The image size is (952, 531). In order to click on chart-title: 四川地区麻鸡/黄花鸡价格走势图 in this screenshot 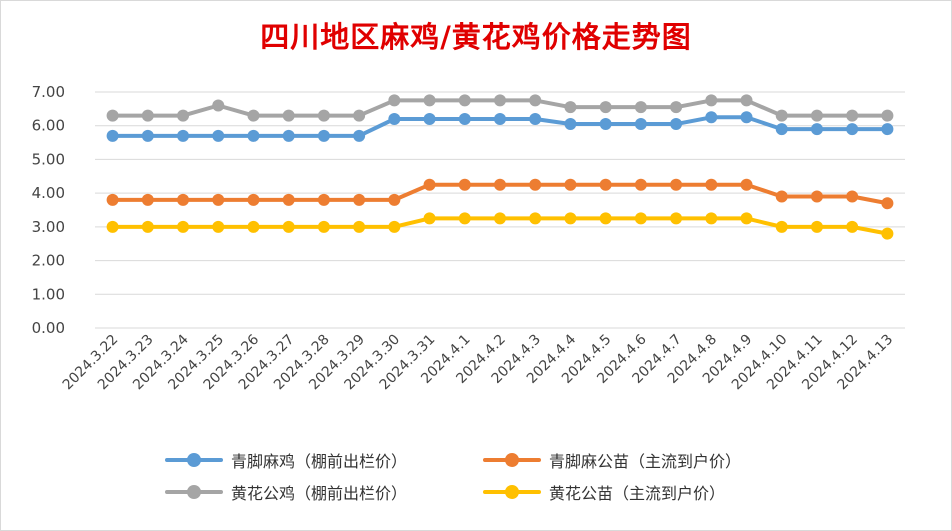, I will do `click(476, 37)`.